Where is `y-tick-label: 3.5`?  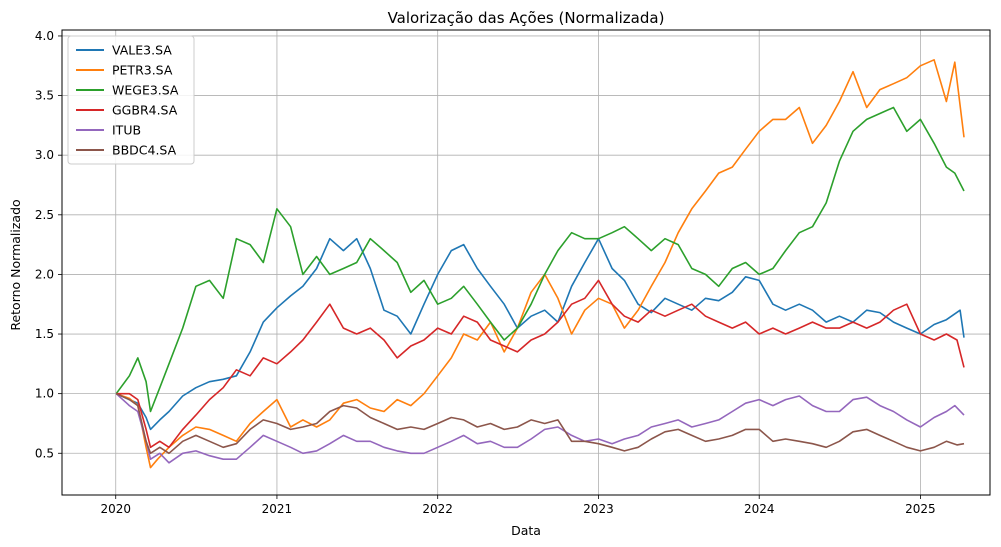
y-tick-label: 3.5 is located at coordinates (44, 96).